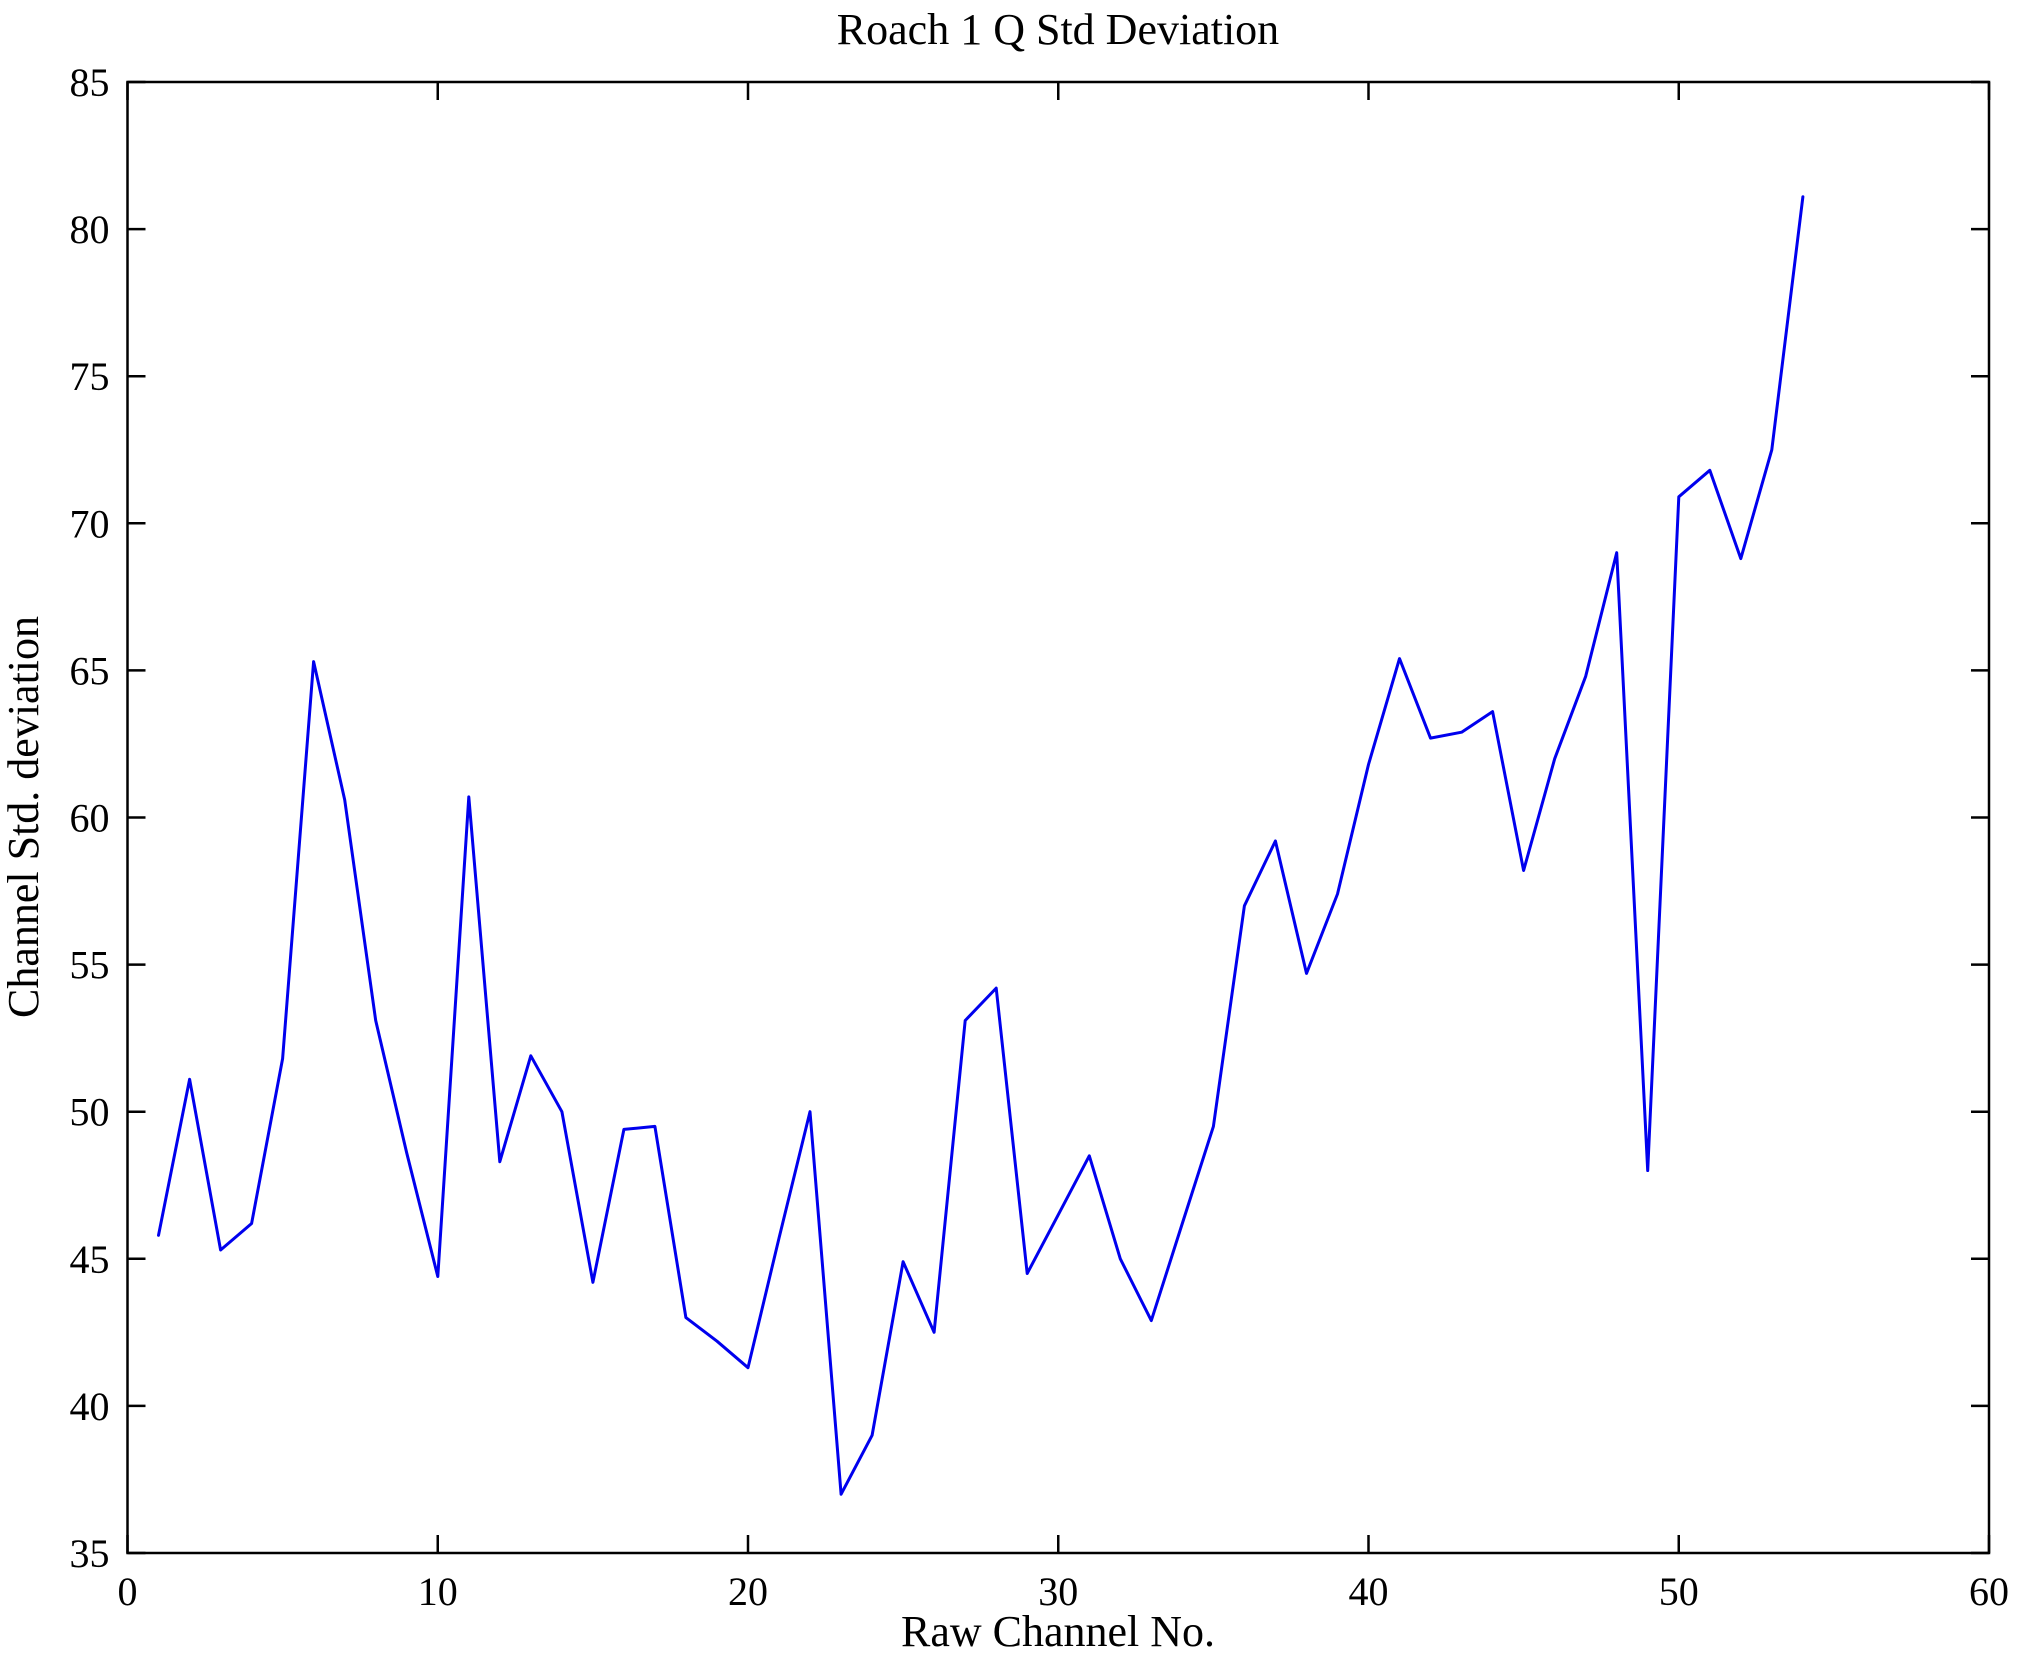  Describe the element at coordinates (24, 817) in the screenshot. I see `y-axis-label: Channel Std. deviation` at that location.